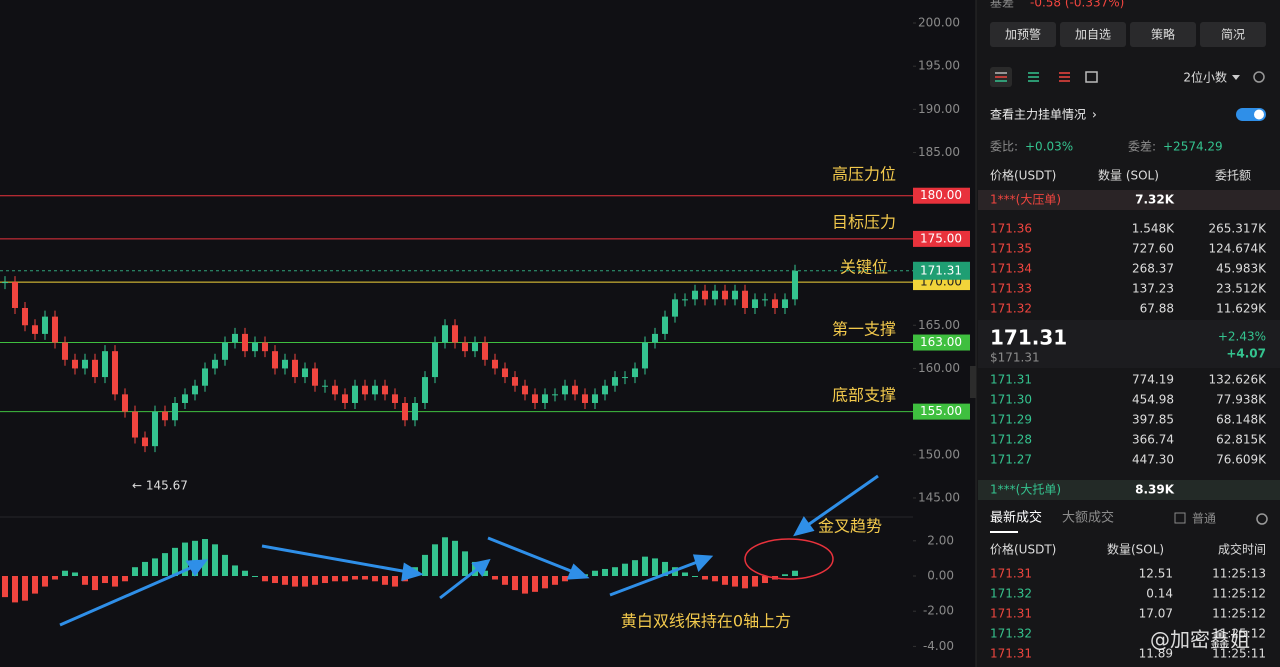 The image size is (1280, 667). Describe the element at coordinates (939, 497) in the screenshot. I see `y-tick-label: 145.00` at that location.